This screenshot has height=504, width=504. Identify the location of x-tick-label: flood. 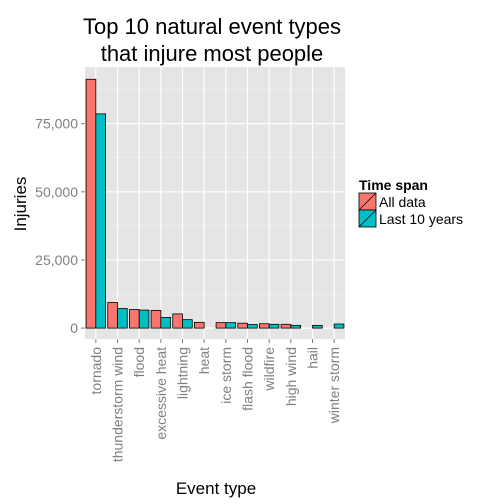
(139, 362).